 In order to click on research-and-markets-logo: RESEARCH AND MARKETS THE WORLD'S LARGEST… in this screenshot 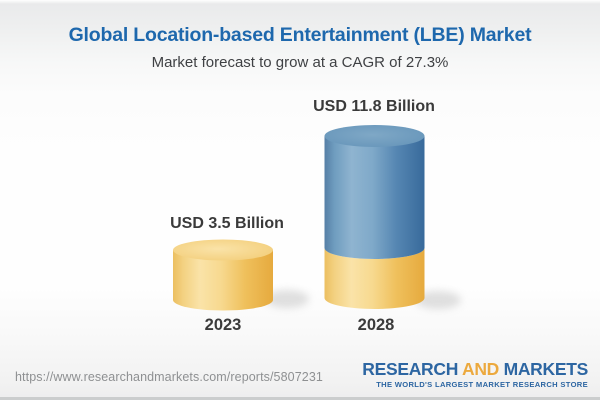, I will do `click(475, 374)`.